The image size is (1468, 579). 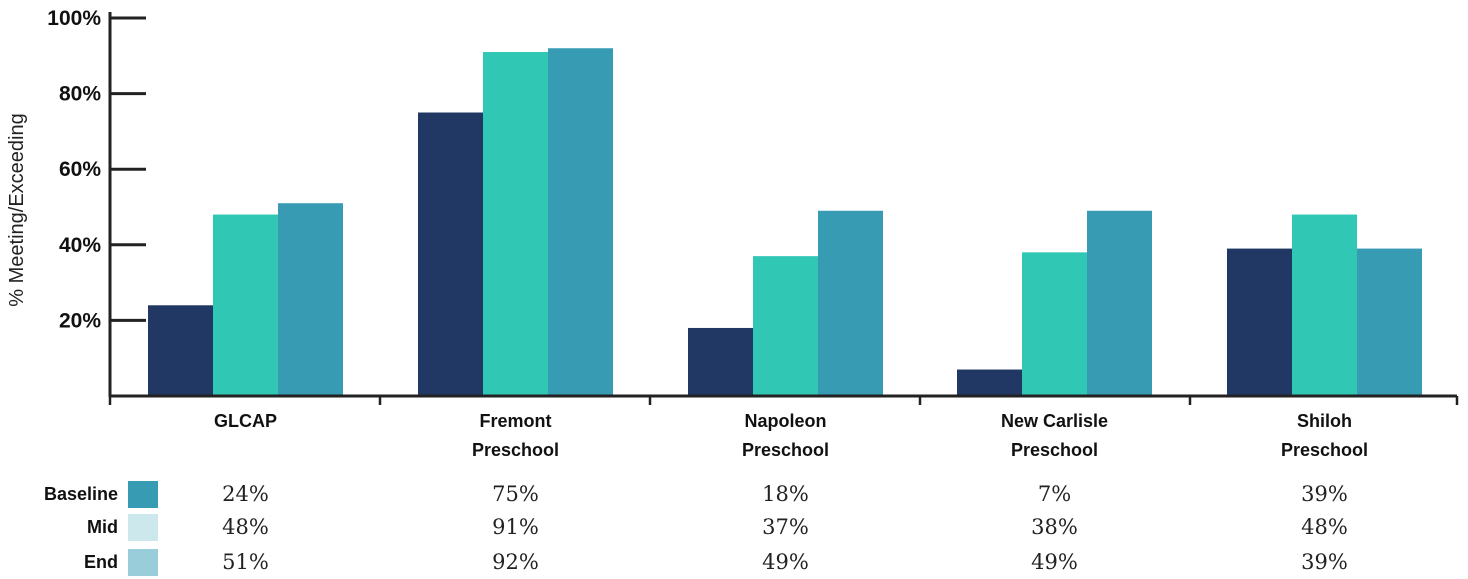 I want to click on y-ticks-group: 20% 40% 60% 80% 100%, so click(x=96, y=169).